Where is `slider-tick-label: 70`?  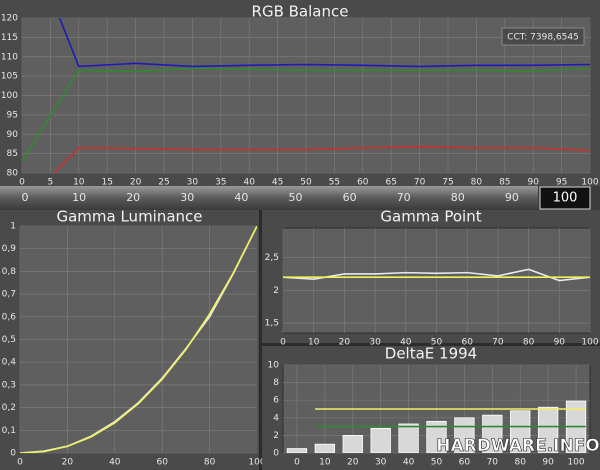
slider-tick-label: 70 is located at coordinates (404, 197).